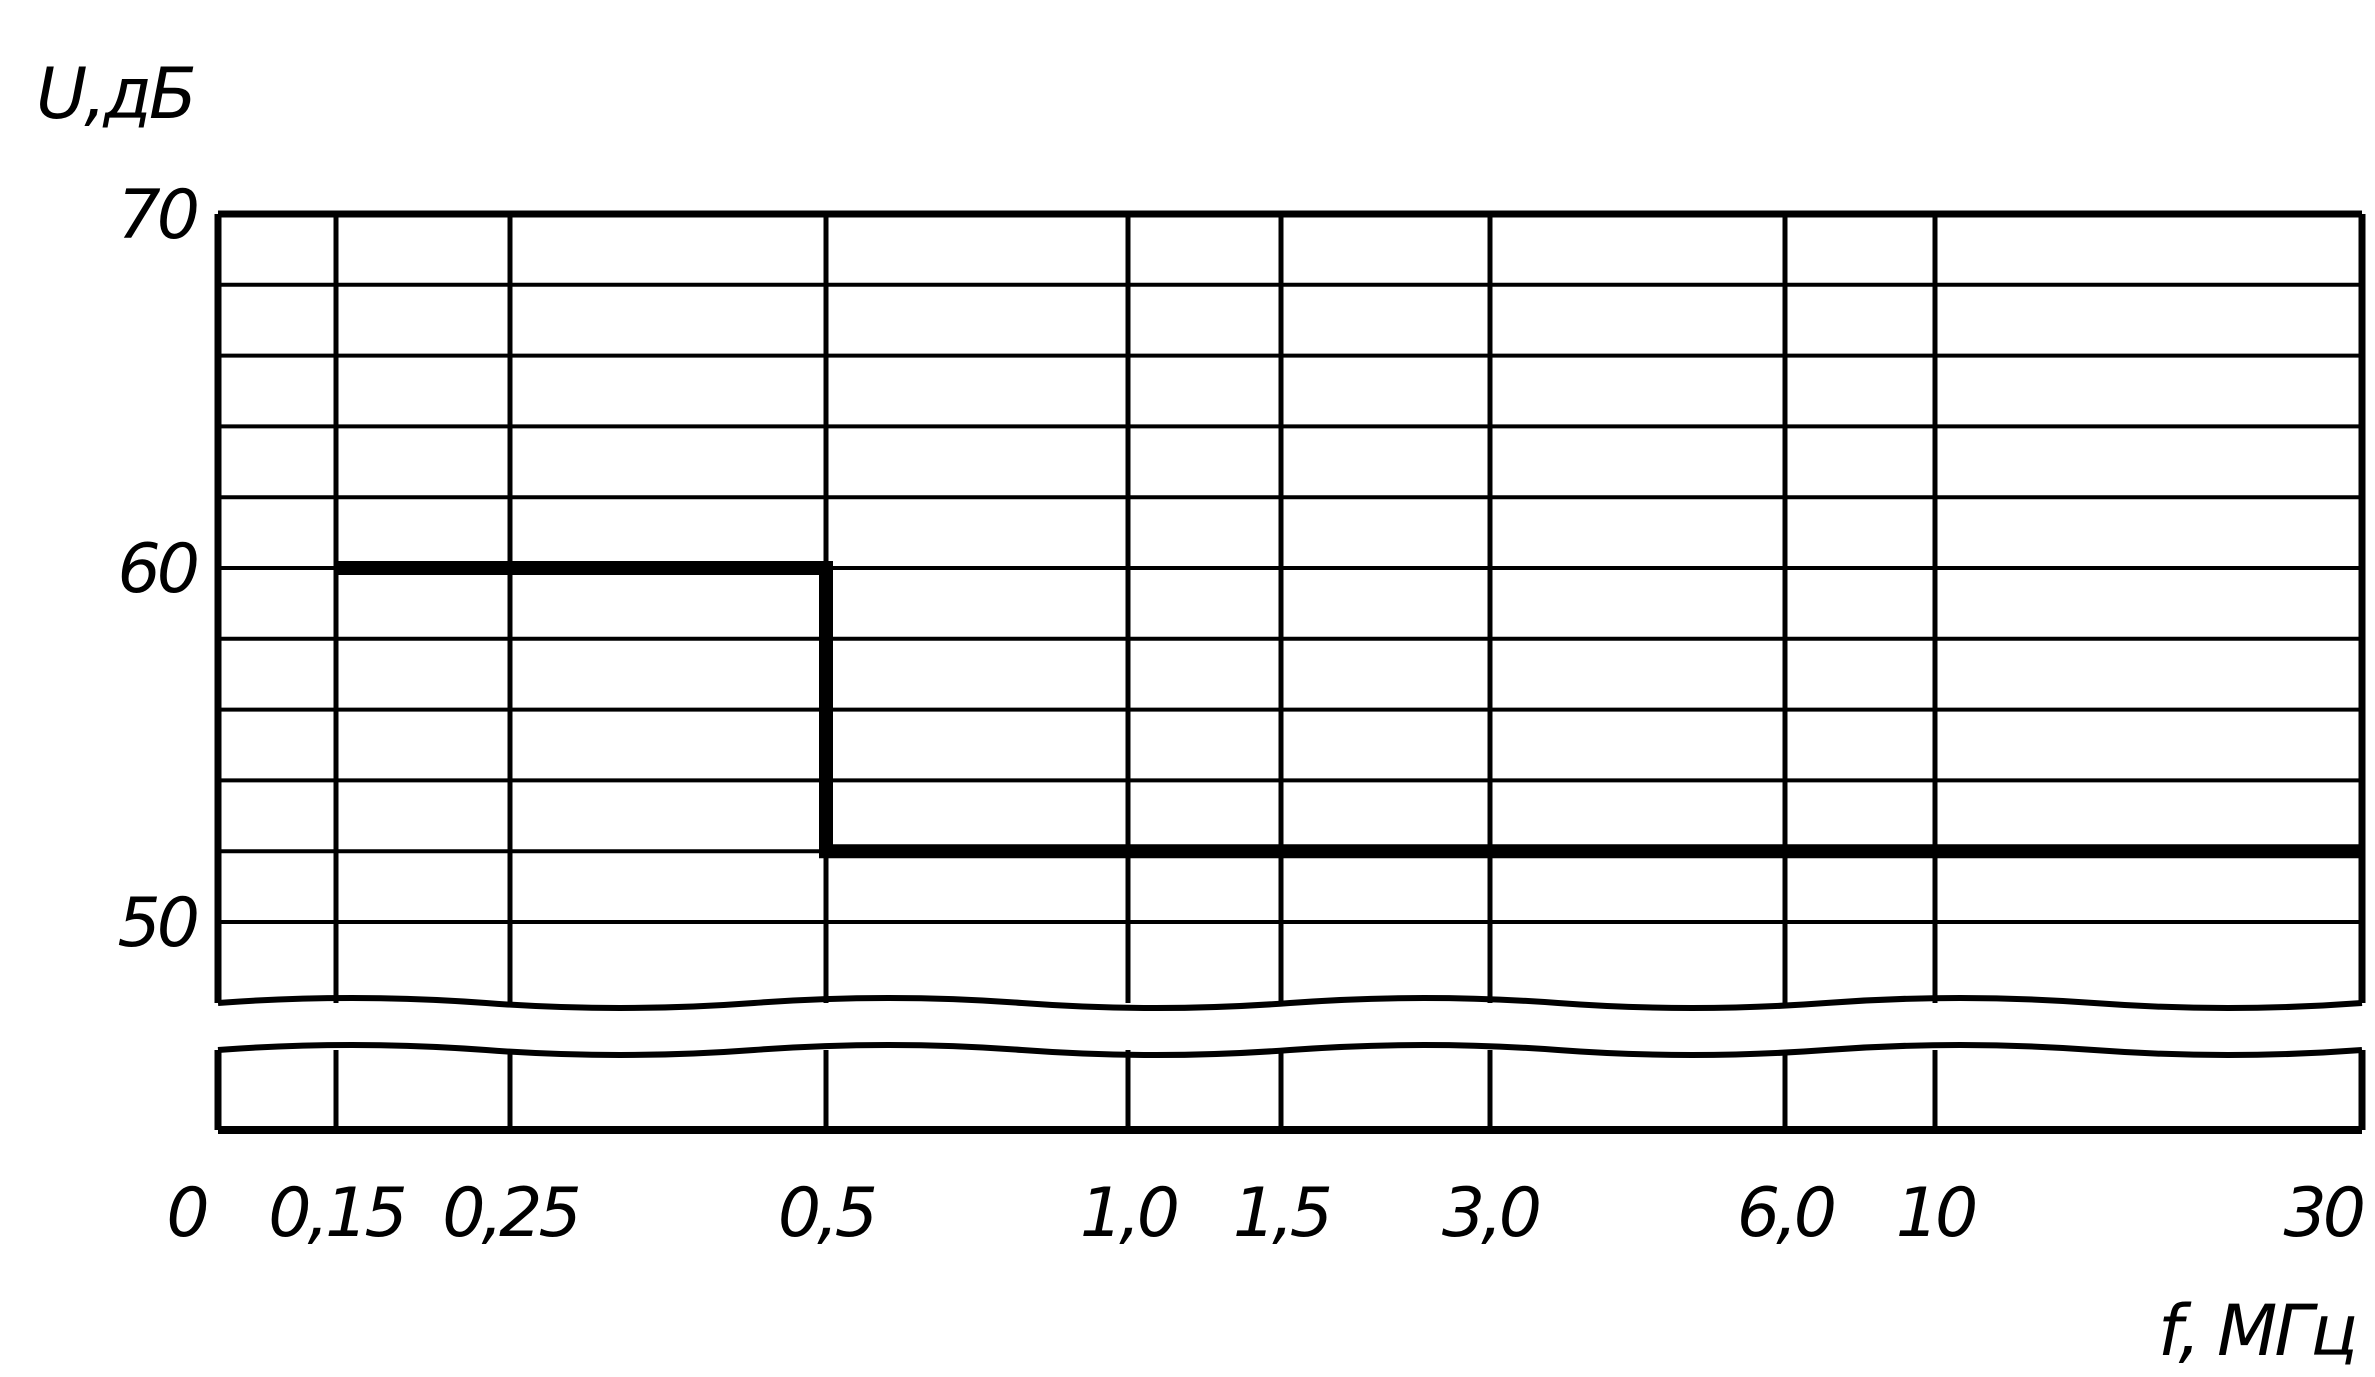 Image resolution: width=2375 pixels, height=1377 pixels. I want to click on x-axis-label: f, МГц, so click(2256, 1331).